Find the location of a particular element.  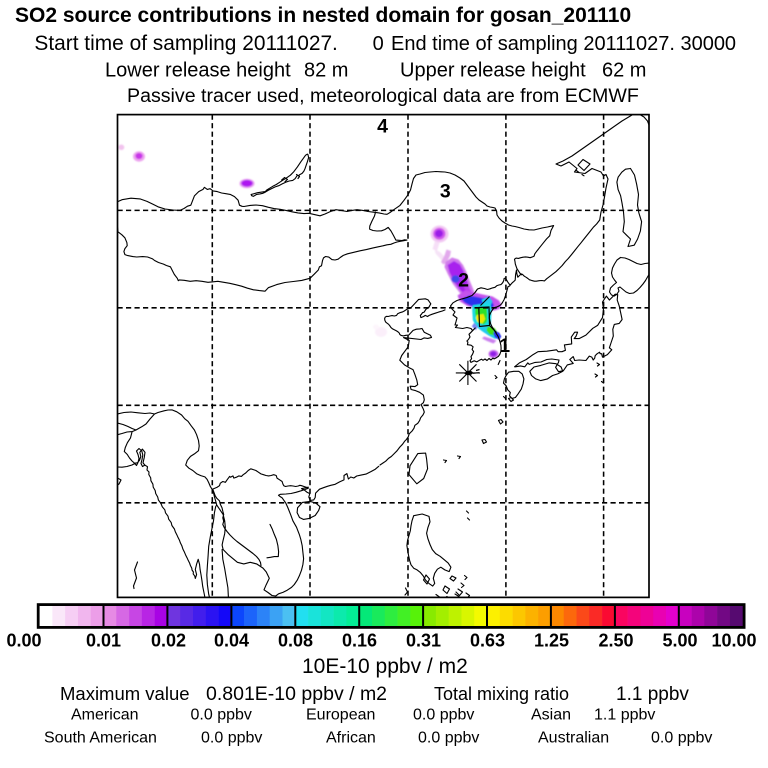

svg-text: 0 is located at coordinates (378, 44).